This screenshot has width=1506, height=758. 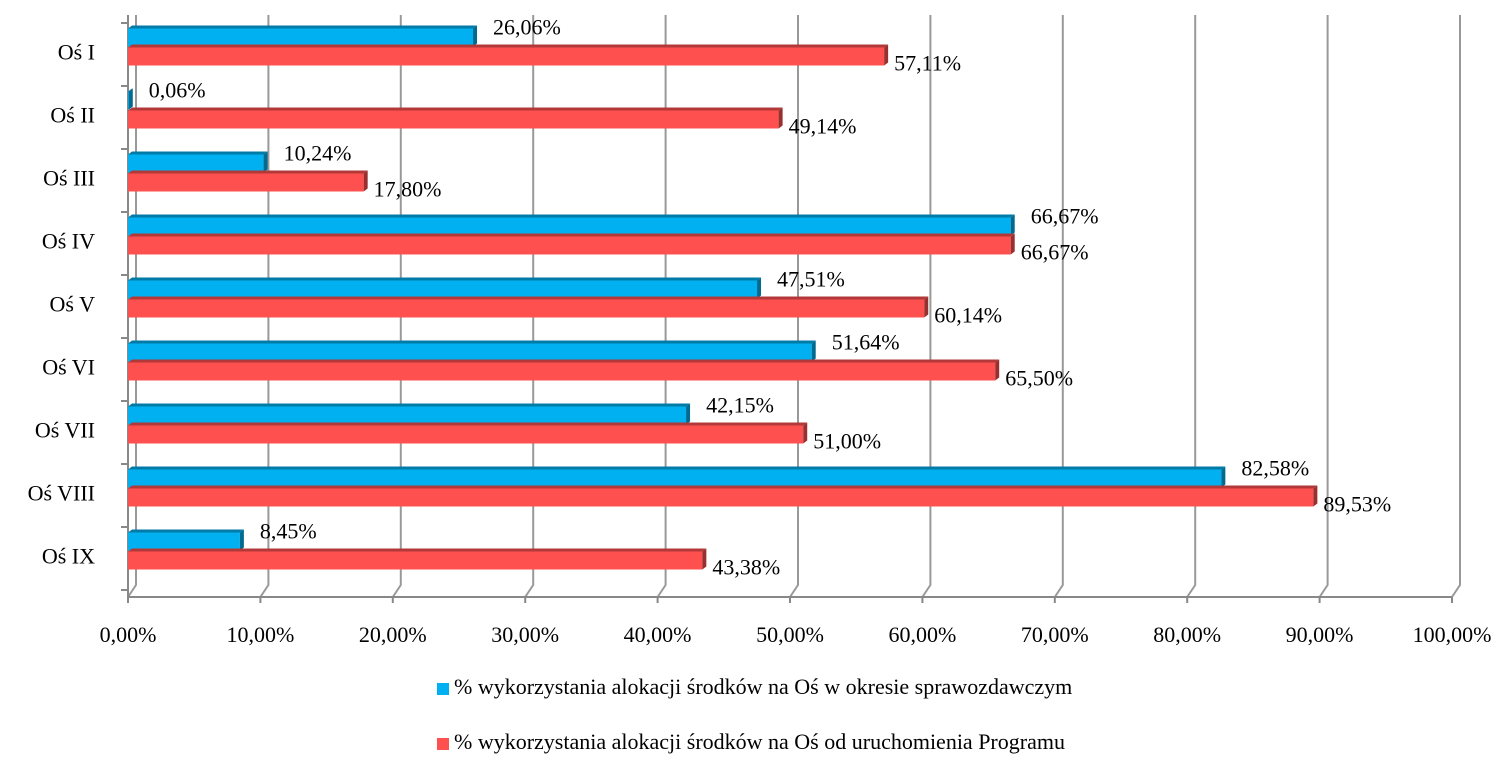 I want to click on x-tick-label: 60,00%, so click(x=922, y=634).